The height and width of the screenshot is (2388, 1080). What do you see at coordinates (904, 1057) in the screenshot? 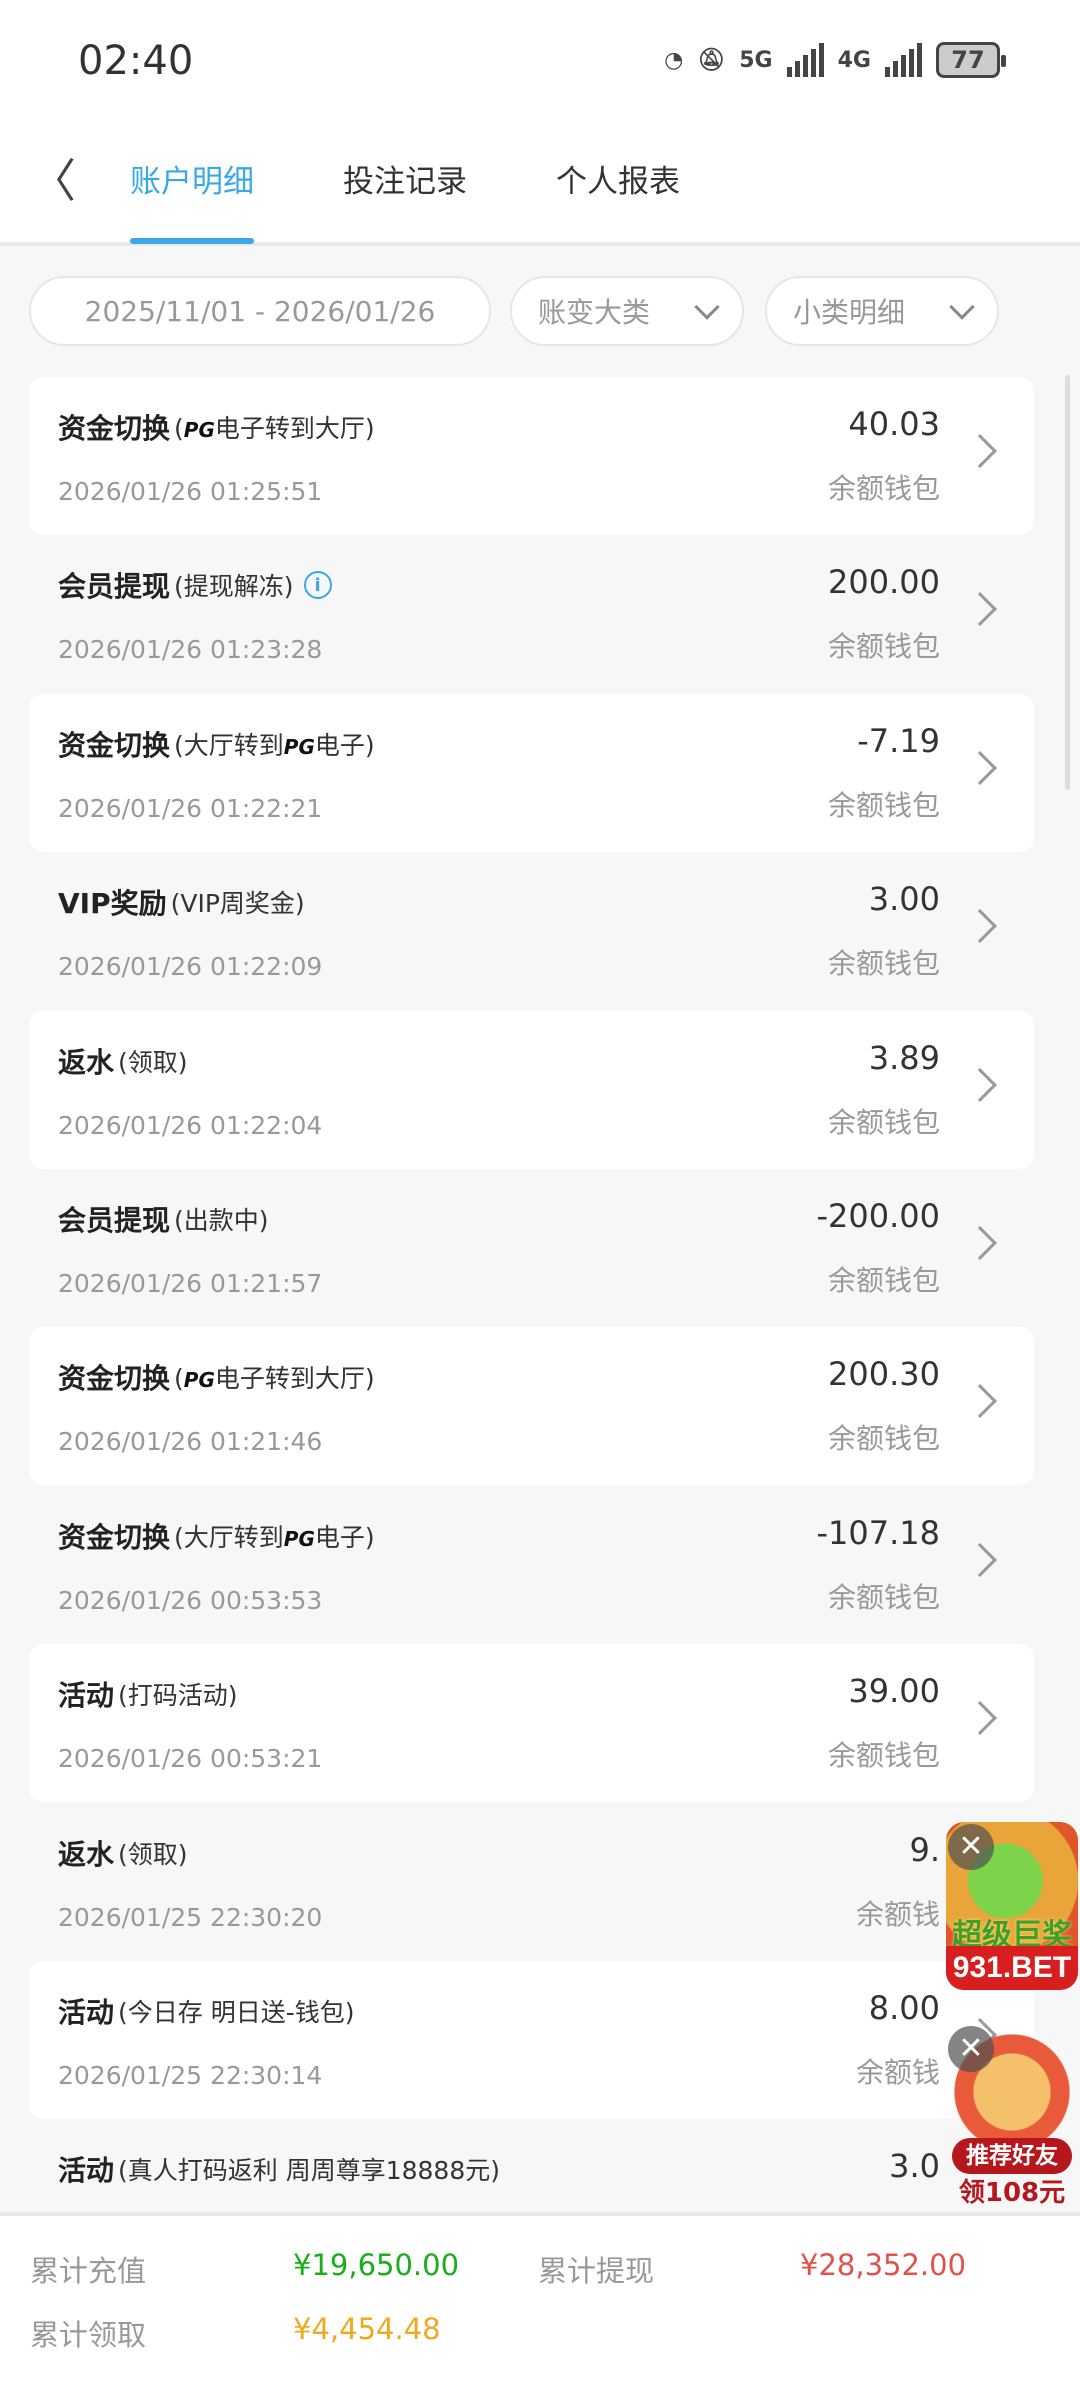
I see `record-amount: 3.89` at bounding box center [904, 1057].